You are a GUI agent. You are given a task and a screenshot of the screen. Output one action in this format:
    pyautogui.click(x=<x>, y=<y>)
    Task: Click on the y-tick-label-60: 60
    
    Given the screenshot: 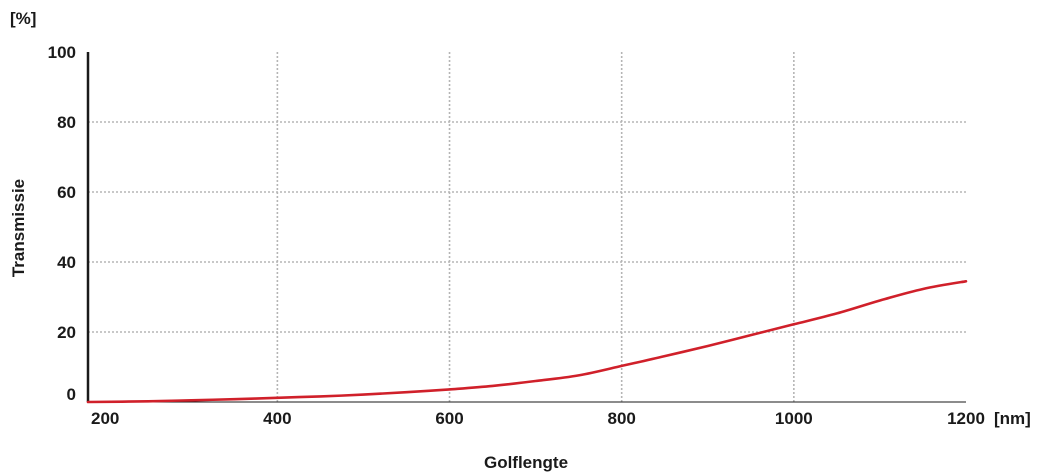 What is the action you would take?
    pyautogui.click(x=66, y=192)
    